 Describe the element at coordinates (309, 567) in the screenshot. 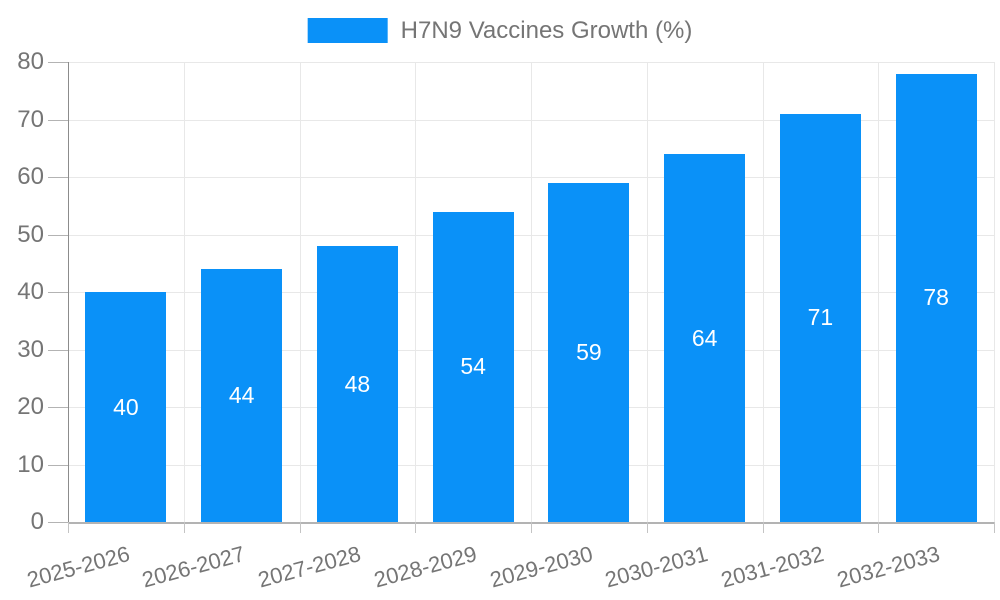

I see `x-axis-category-label: 2027-2028` at that location.